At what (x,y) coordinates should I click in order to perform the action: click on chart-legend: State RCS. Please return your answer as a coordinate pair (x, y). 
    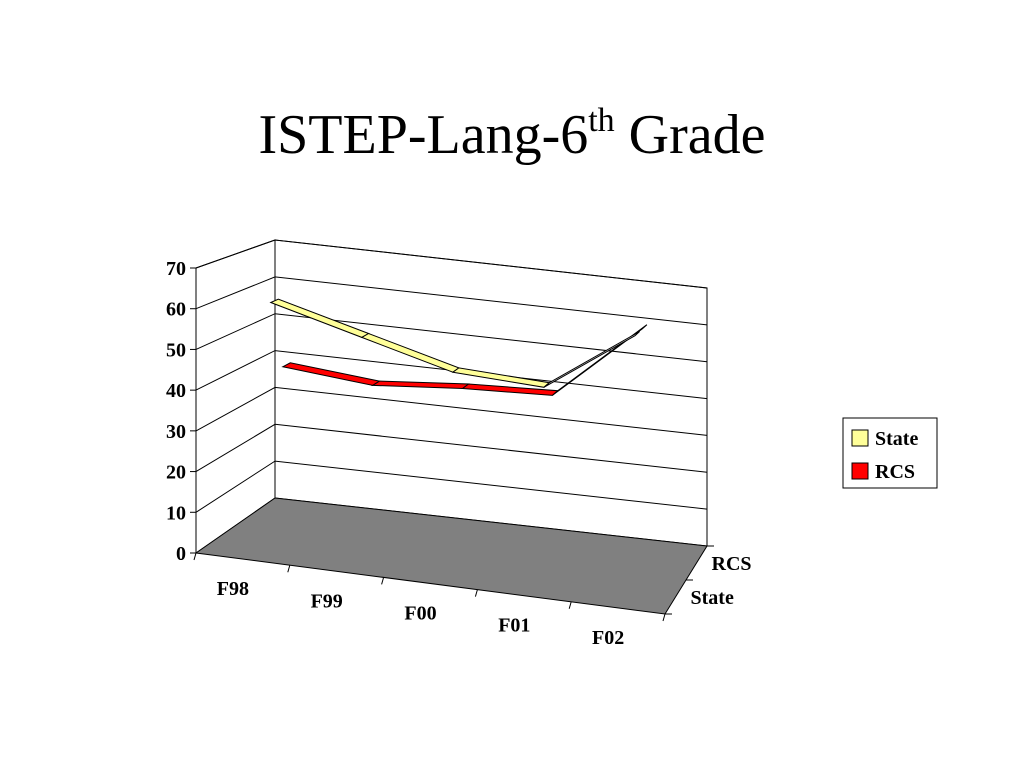
    Looking at the image, I should click on (890, 453).